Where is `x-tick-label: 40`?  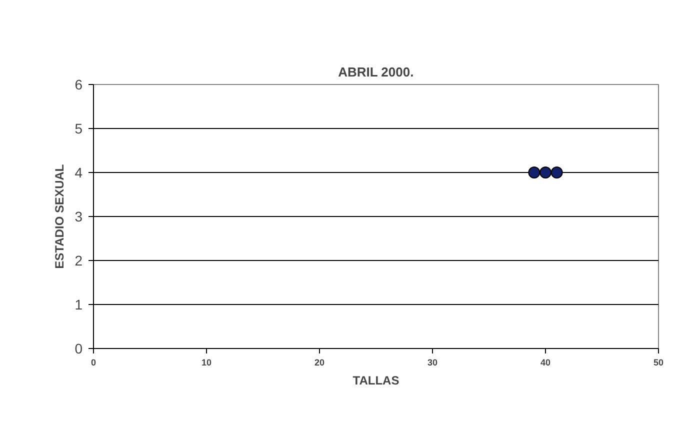 x-tick-label: 40 is located at coordinates (545, 363).